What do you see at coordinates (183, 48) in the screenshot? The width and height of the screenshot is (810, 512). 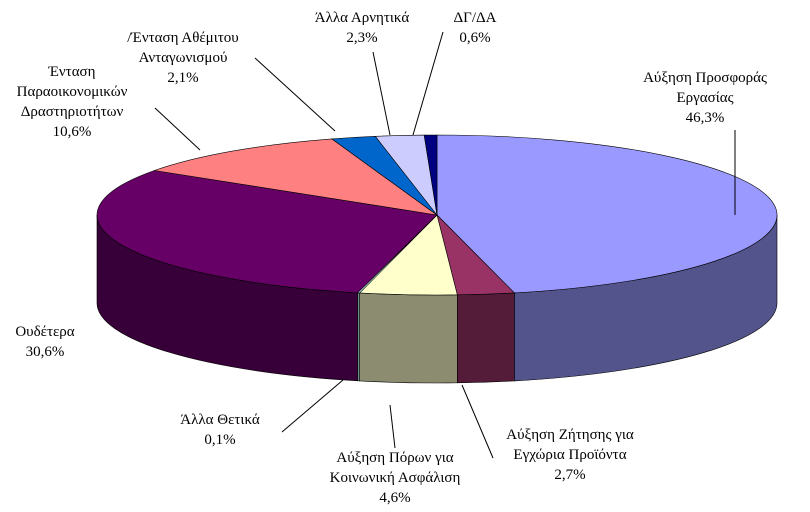 I see `category-label: /Ένταση Αθέμιτου Ανταγωνισμού` at bounding box center [183, 48].